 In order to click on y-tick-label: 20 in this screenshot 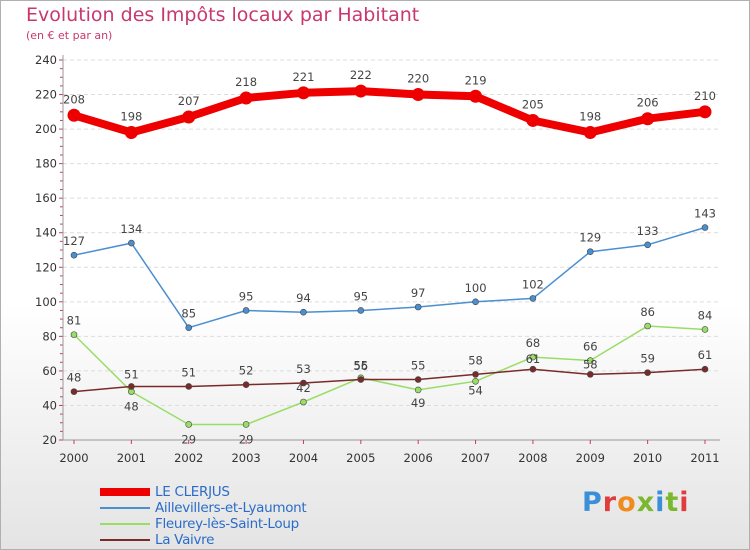, I will do `click(49, 440)`.